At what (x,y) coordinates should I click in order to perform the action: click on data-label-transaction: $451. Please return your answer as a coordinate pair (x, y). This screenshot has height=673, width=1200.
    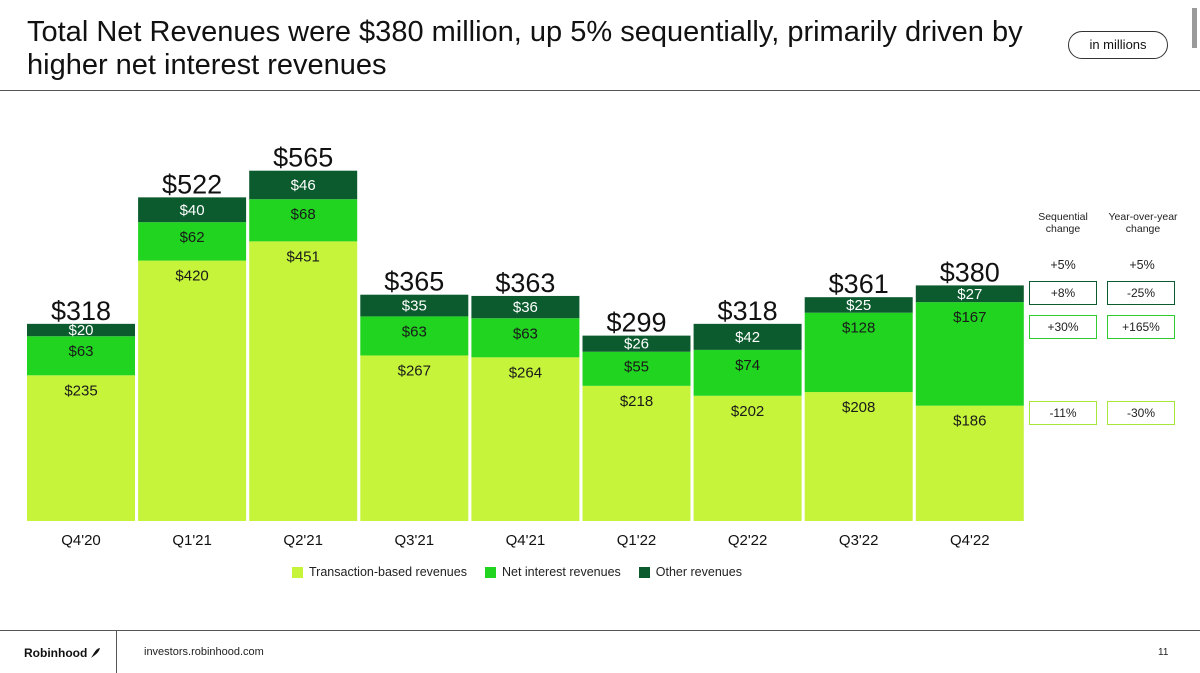
    Looking at the image, I should click on (303, 256).